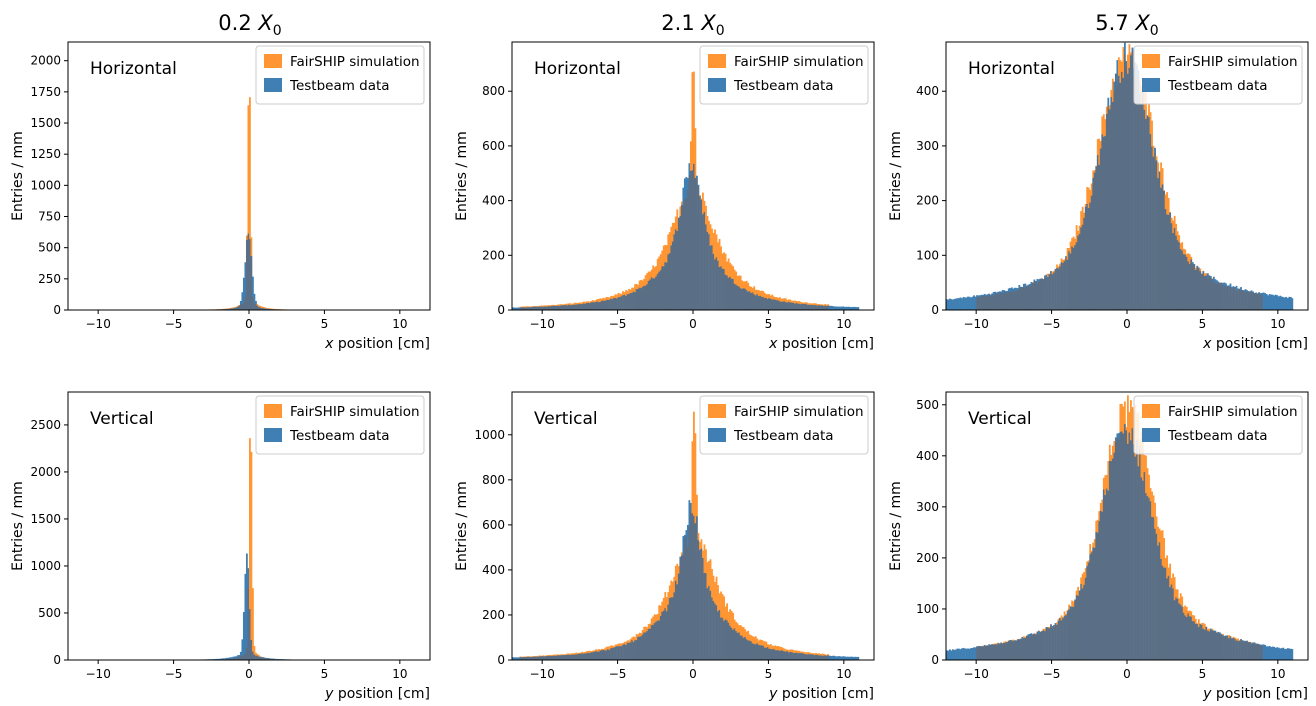  I want to click on x-tick-label: 5, so click(1203, 674).